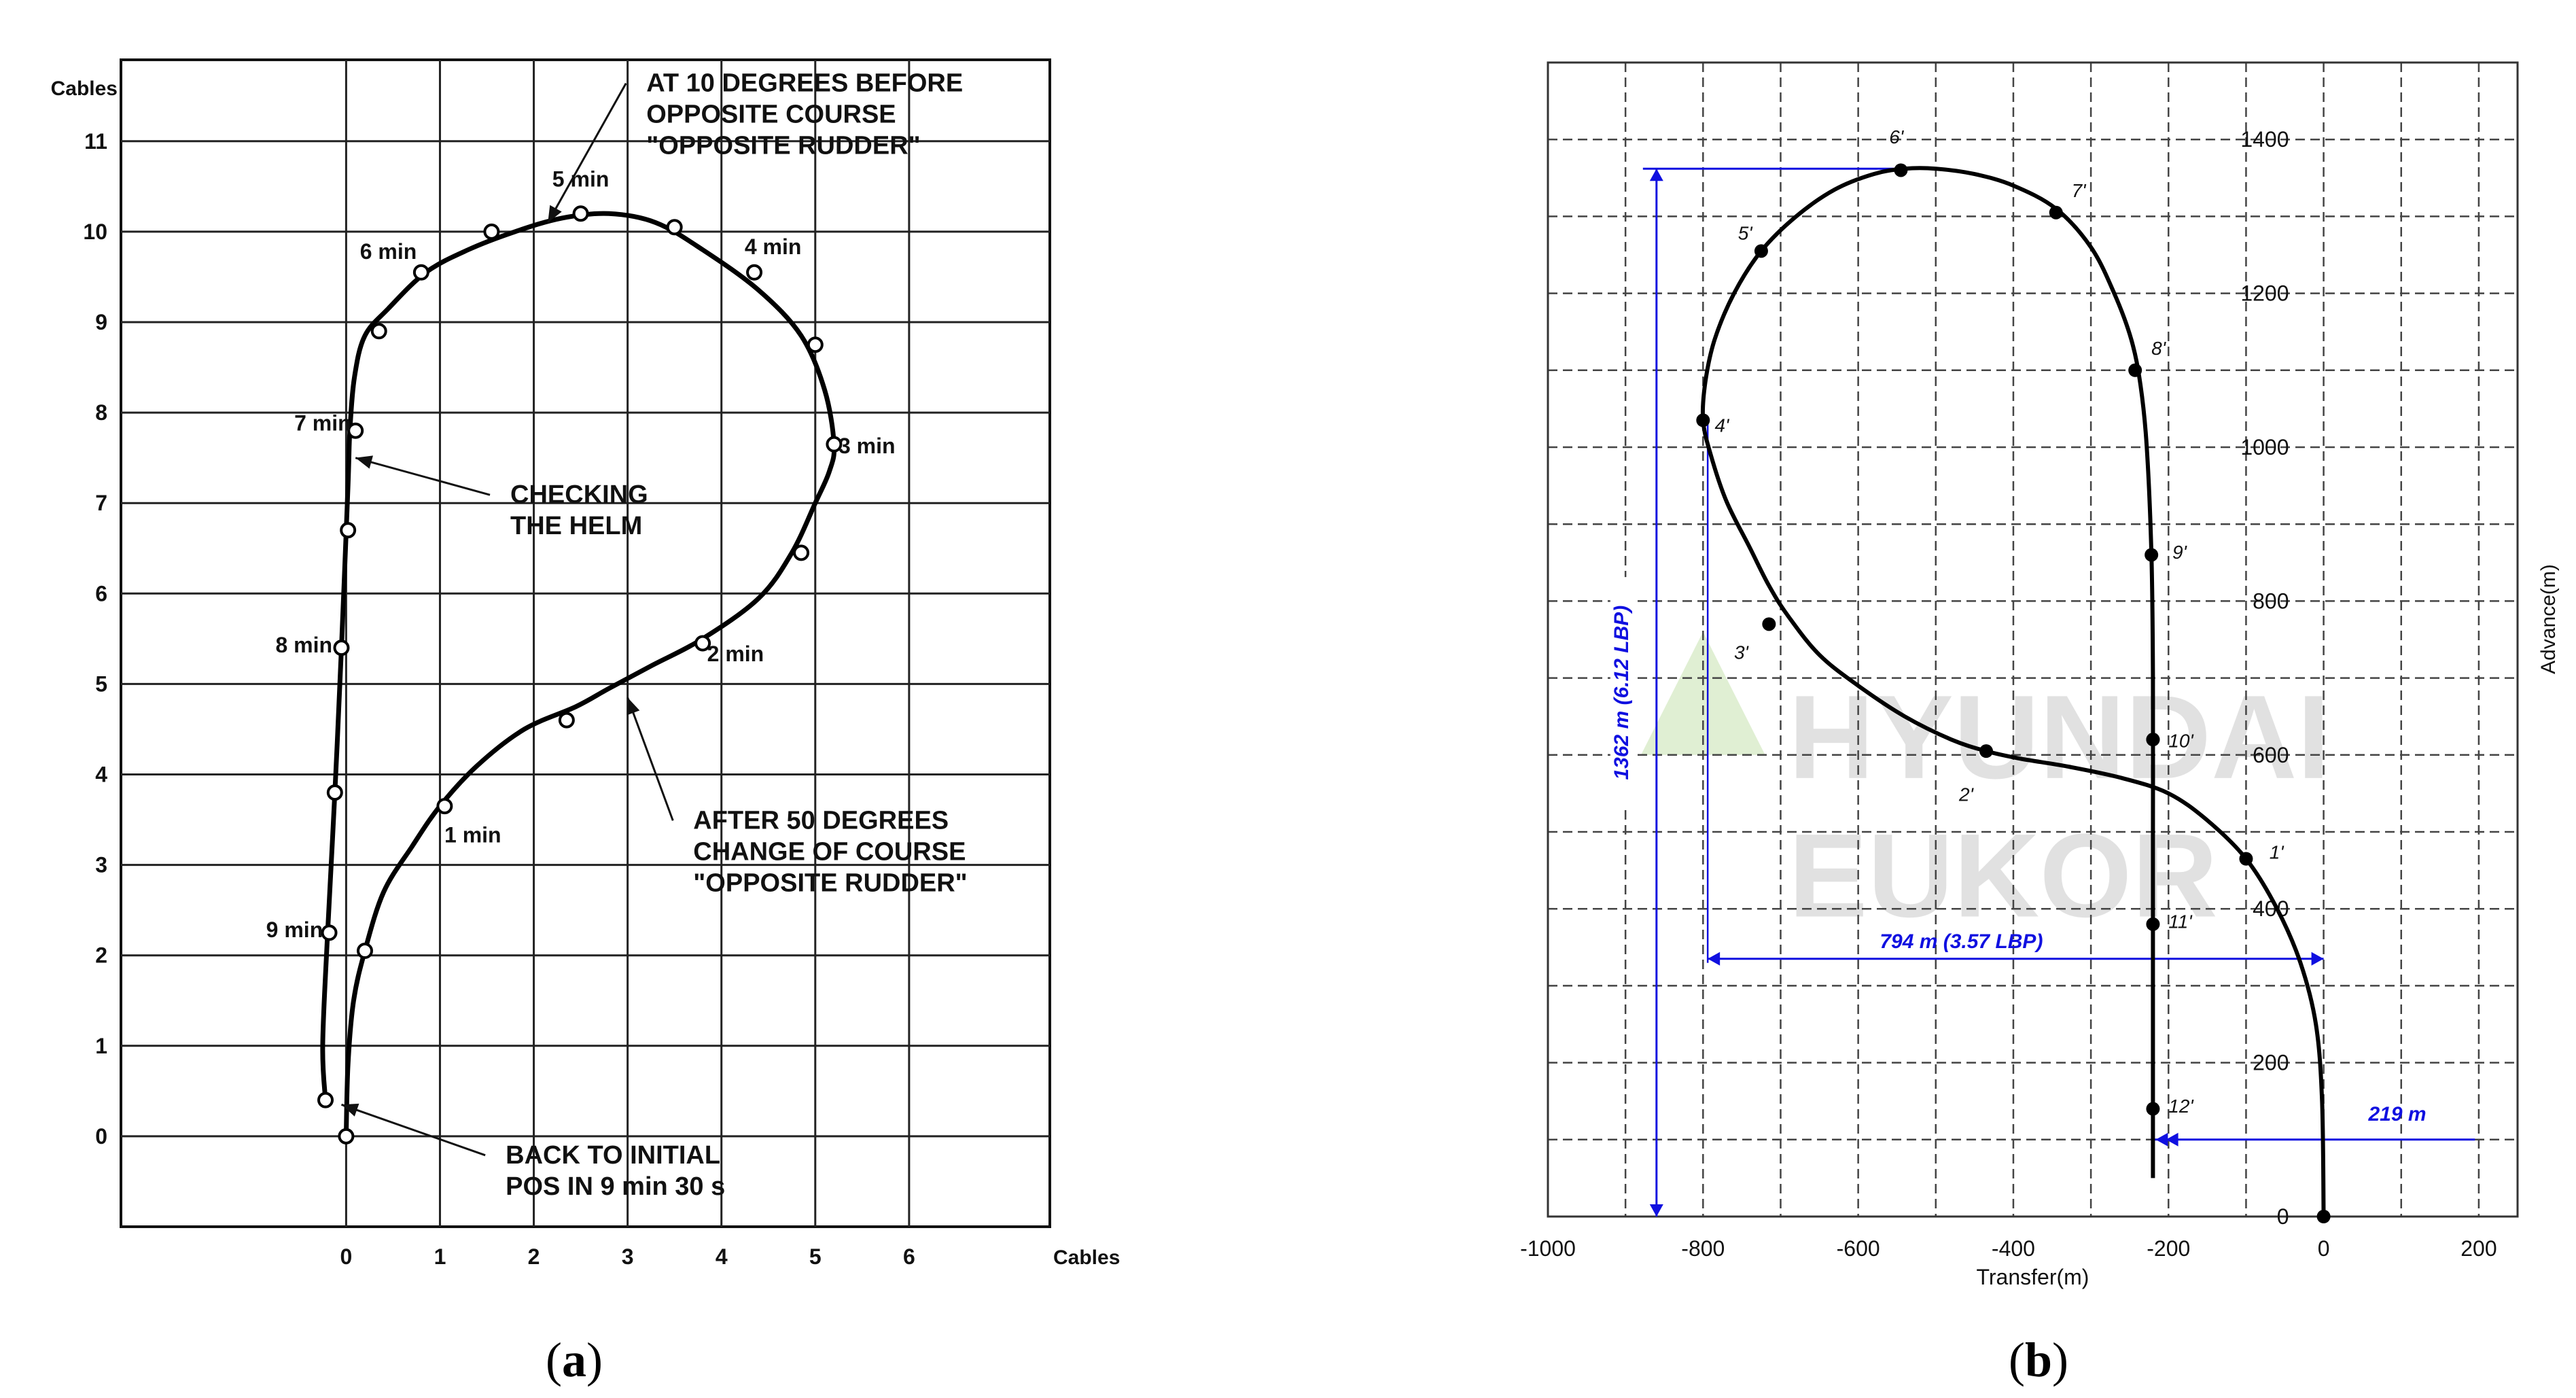  What do you see at coordinates (581, 179) in the screenshot?
I see `time-label: 5 min` at bounding box center [581, 179].